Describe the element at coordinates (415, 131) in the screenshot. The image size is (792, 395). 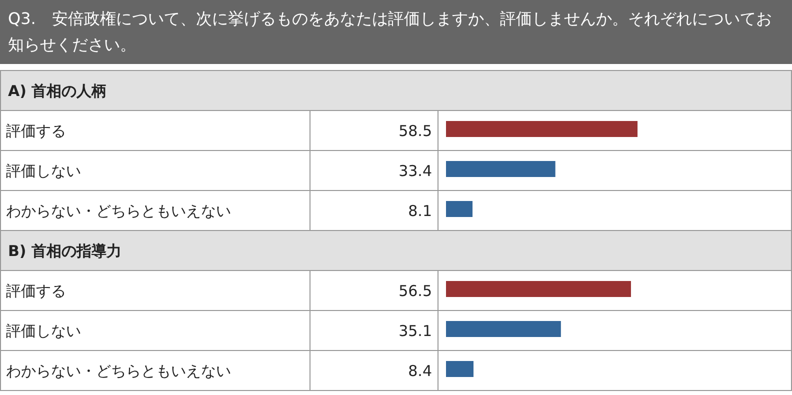
I see `data-label: 58.5` at that location.